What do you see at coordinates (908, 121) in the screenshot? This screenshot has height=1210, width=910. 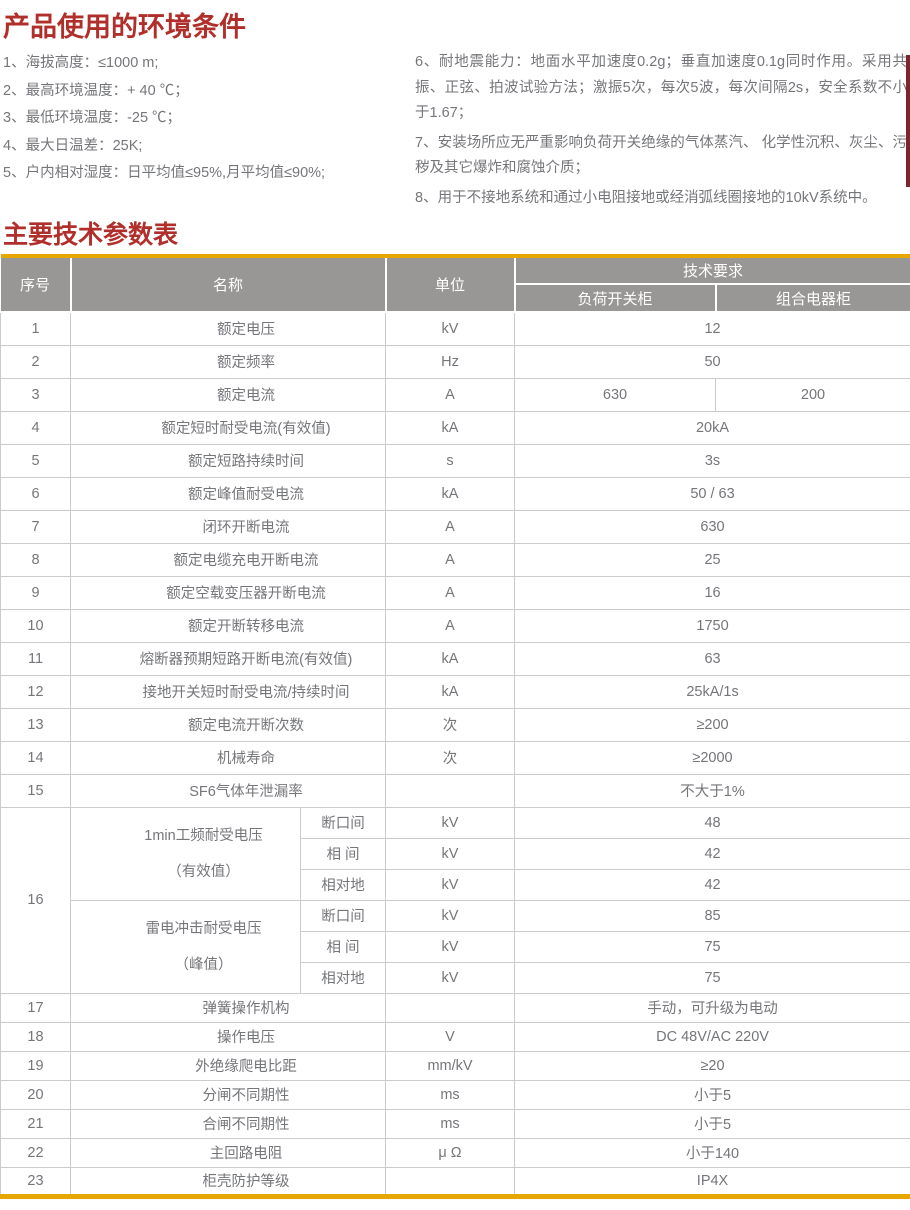 I see `right-edge-bar` at bounding box center [908, 121].